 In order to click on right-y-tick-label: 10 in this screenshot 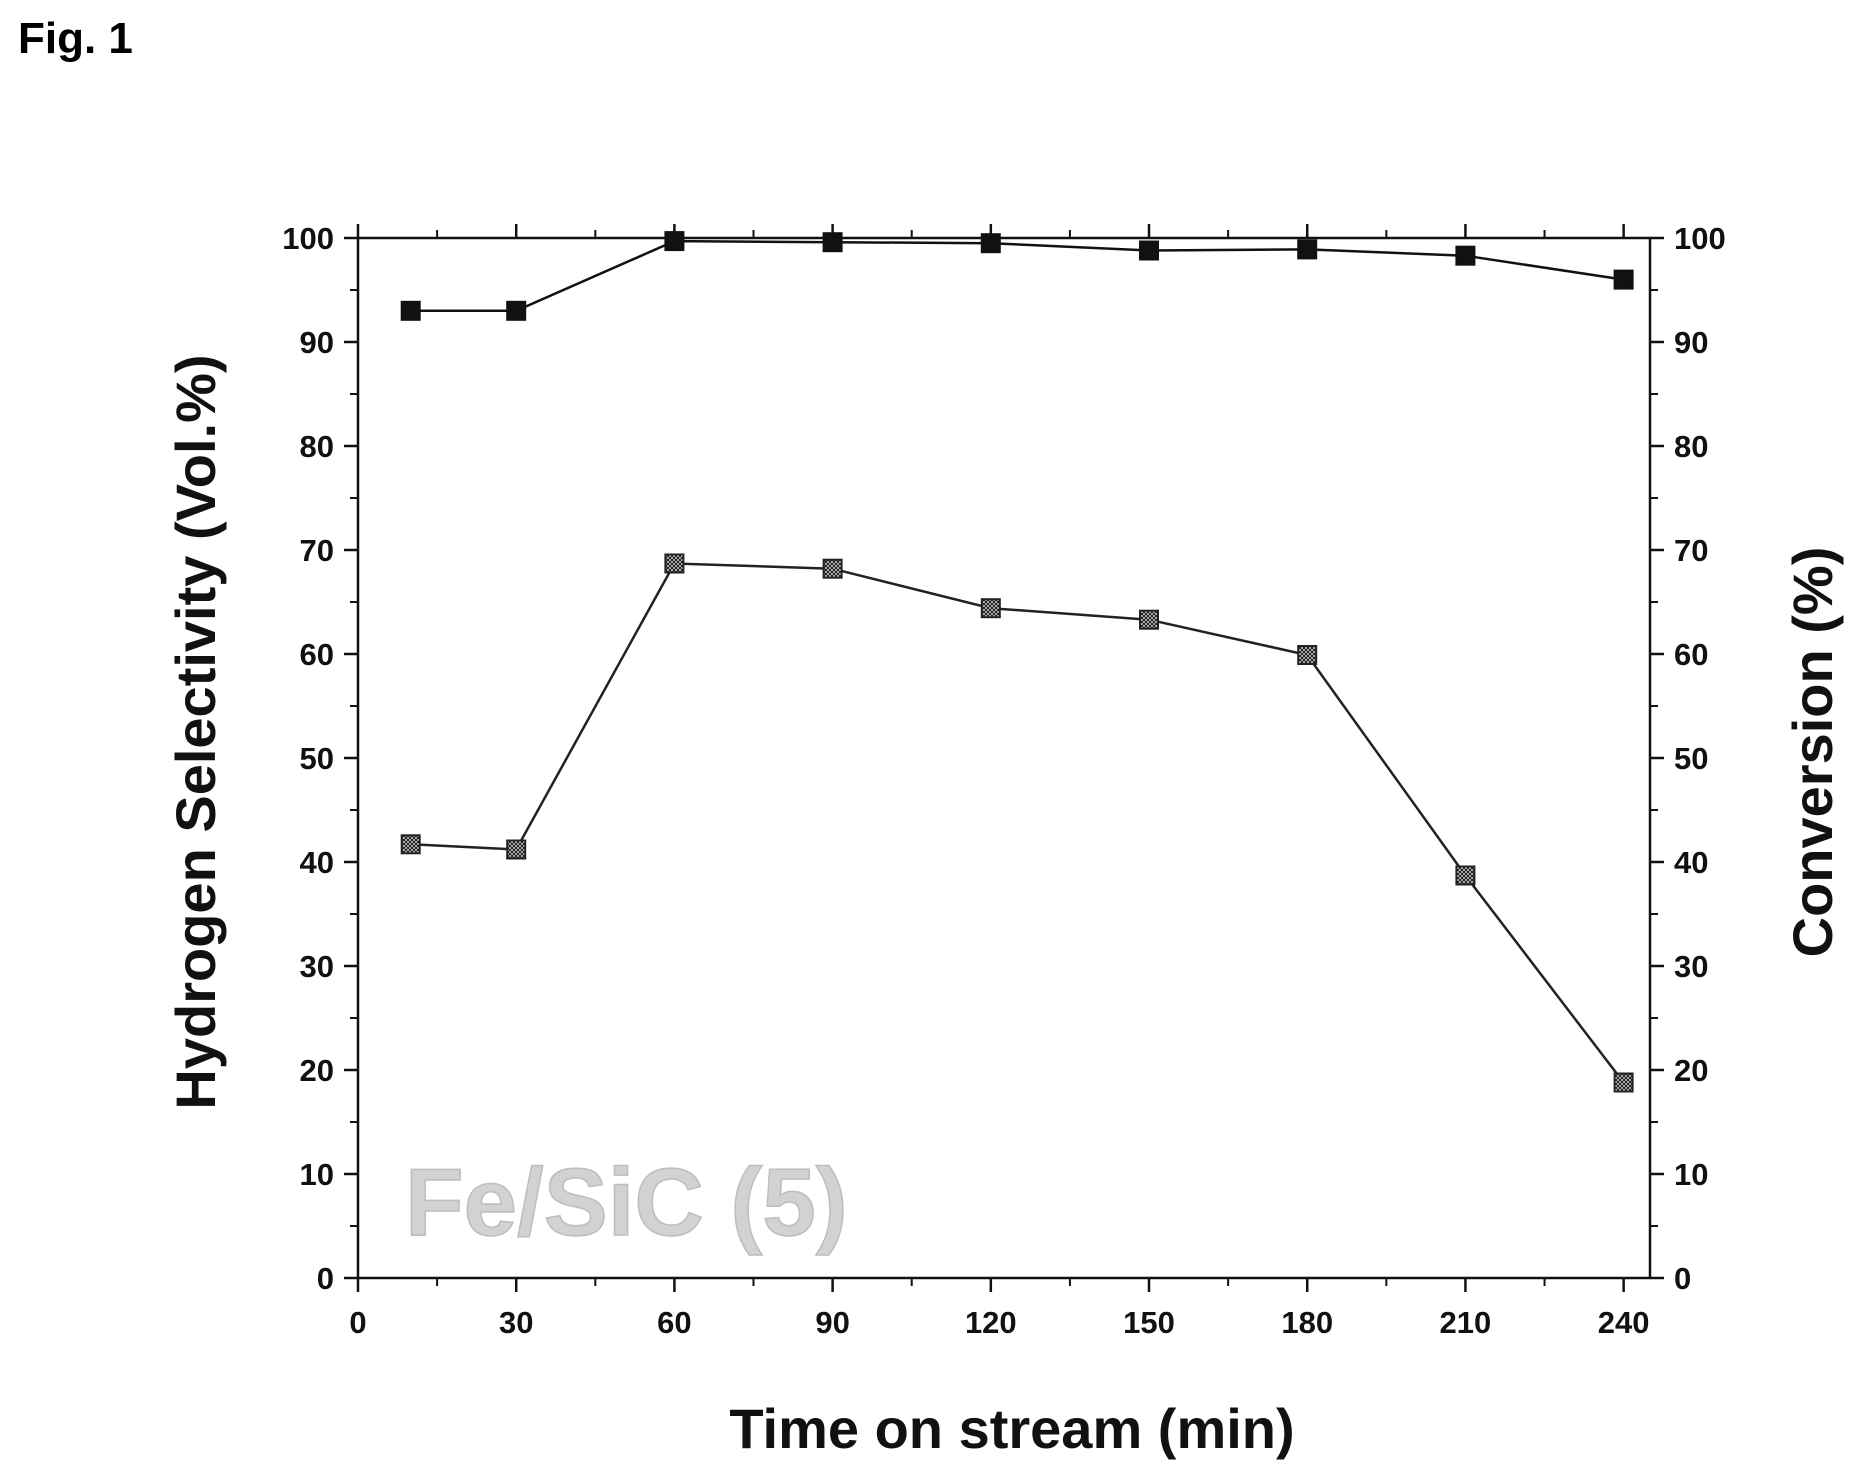, I will do `click(1691, 1174)`.